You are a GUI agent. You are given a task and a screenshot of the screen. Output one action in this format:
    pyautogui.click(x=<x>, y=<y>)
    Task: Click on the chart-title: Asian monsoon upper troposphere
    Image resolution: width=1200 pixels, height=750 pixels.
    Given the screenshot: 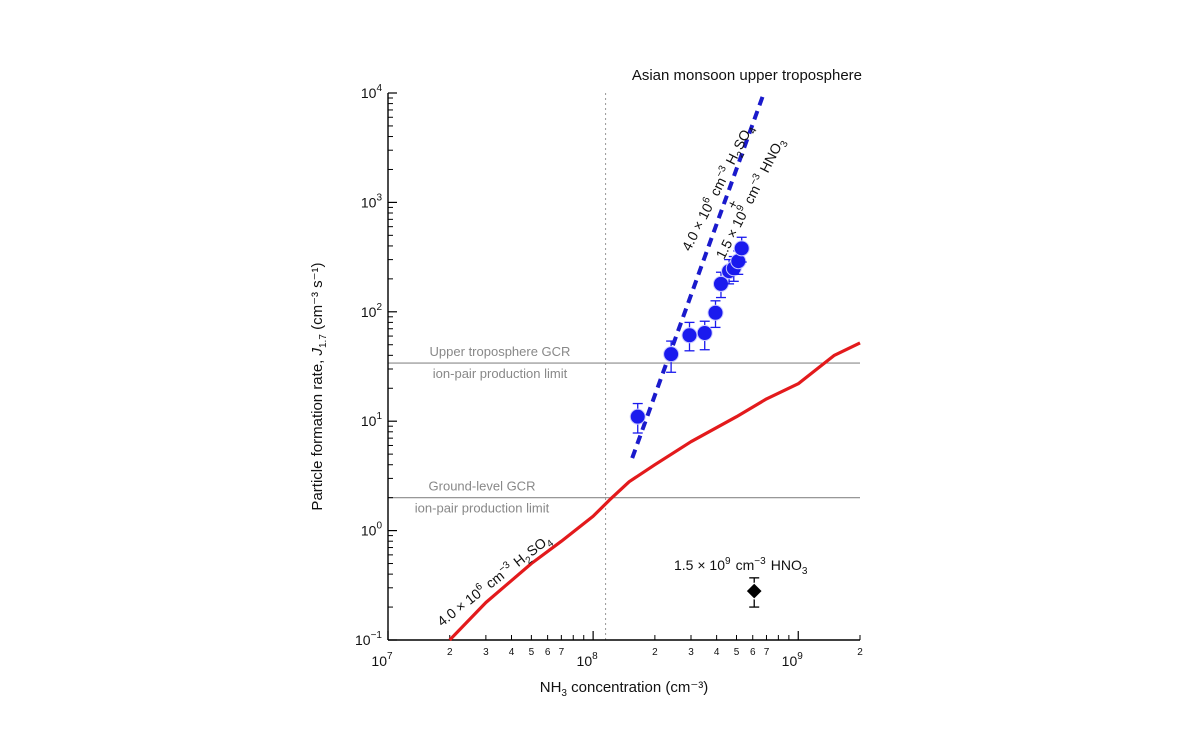 What is the action you would take?
    pyautogui.click(x=747, y=75)
    